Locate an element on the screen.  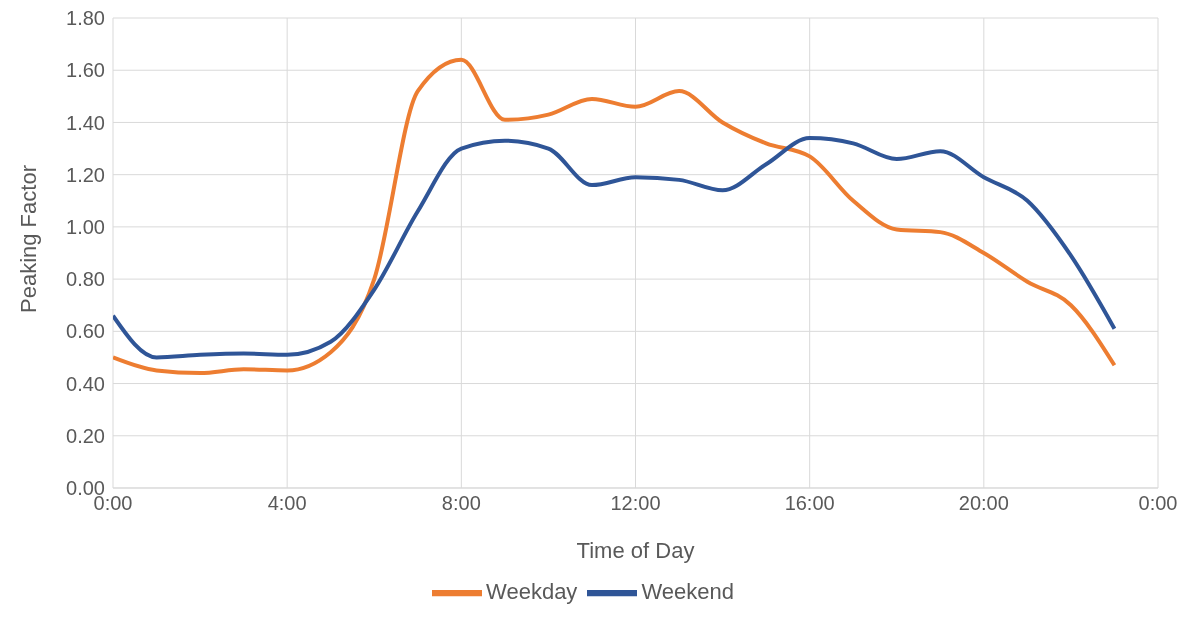
y-tick-label: 0.40 is located at coordinates (85, 383).